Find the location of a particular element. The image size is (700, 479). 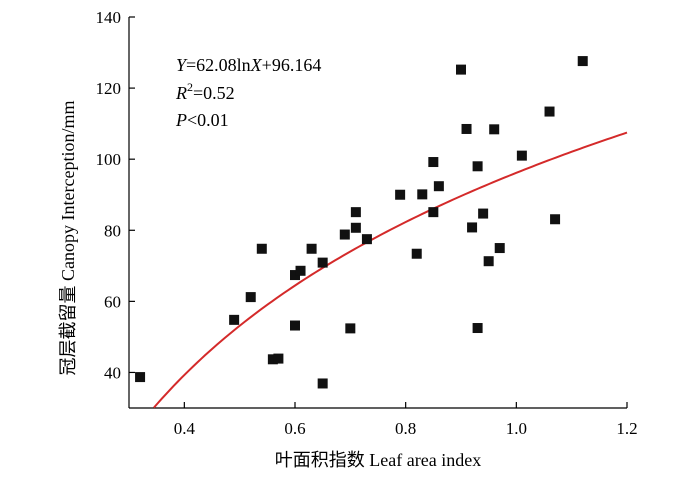

x-tick-label: 0.8 is located at coordinates (405, 428).